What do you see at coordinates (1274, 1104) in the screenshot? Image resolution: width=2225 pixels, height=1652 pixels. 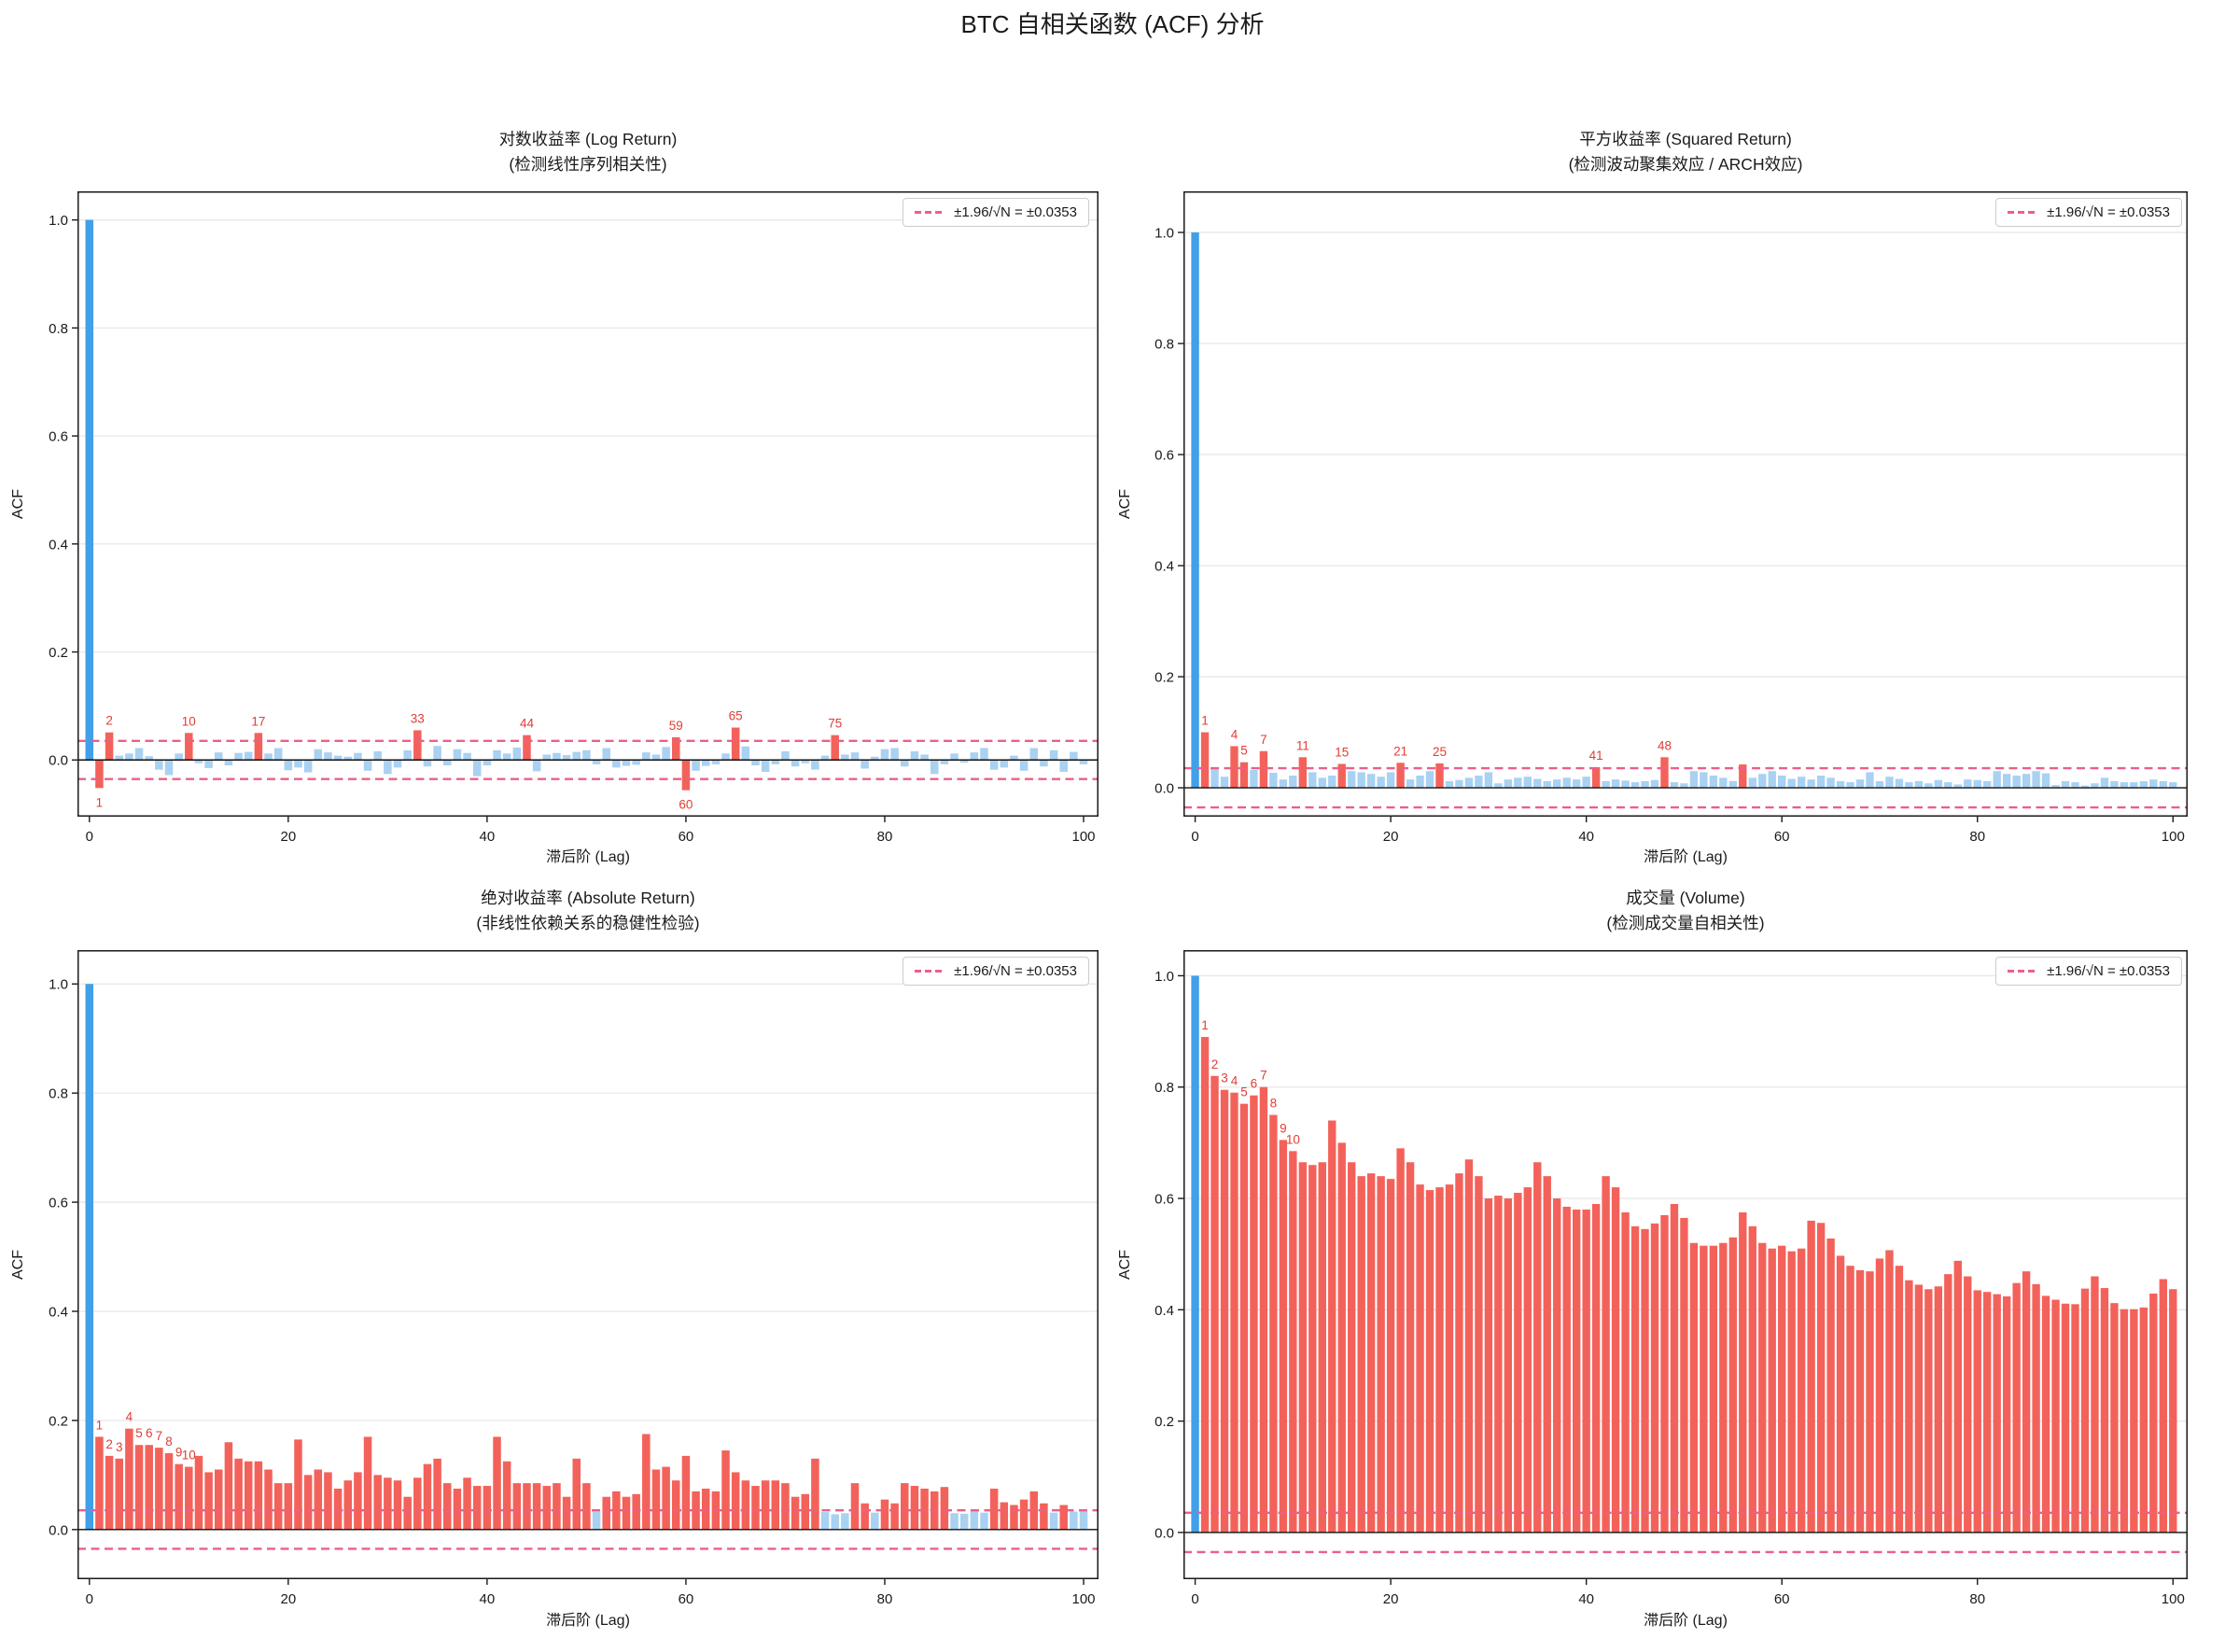 I see `significant-lag-label: 8` at bounding box center [1274, 1104].